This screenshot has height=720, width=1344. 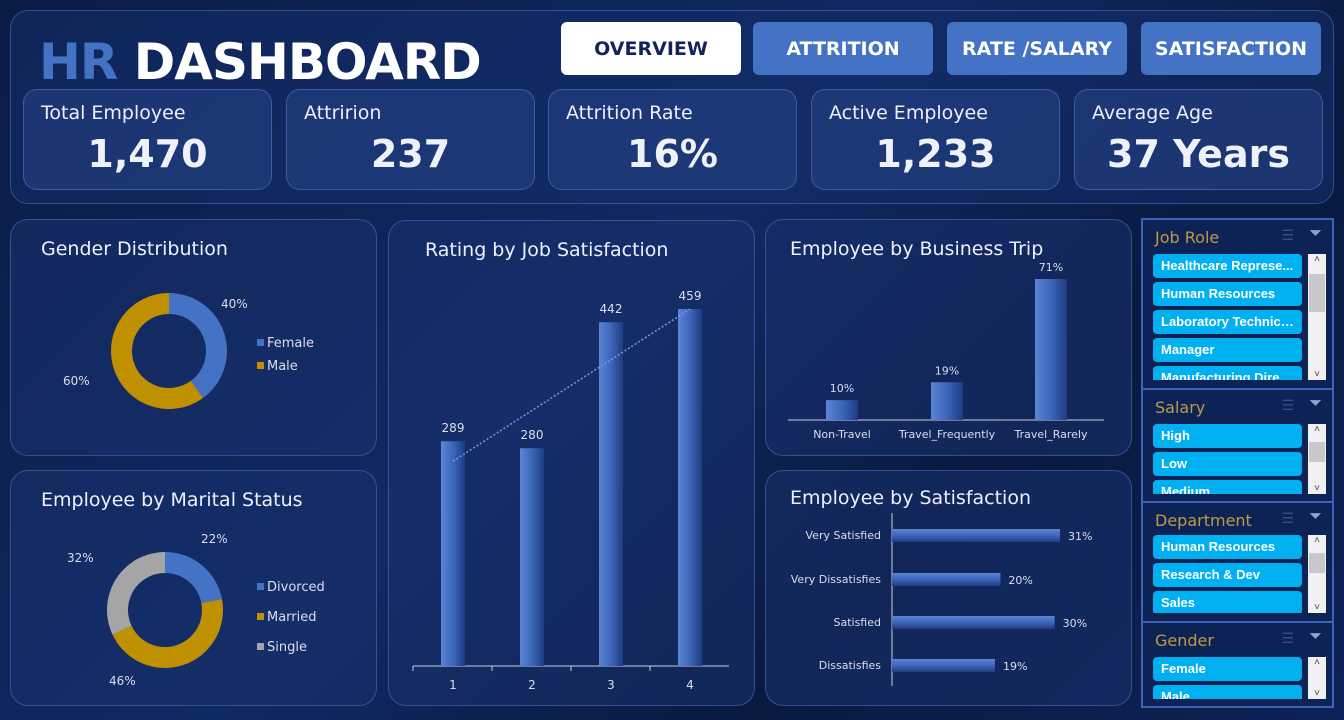 I want to click on slicer-title: Salary, so click(x=1180, y=407).